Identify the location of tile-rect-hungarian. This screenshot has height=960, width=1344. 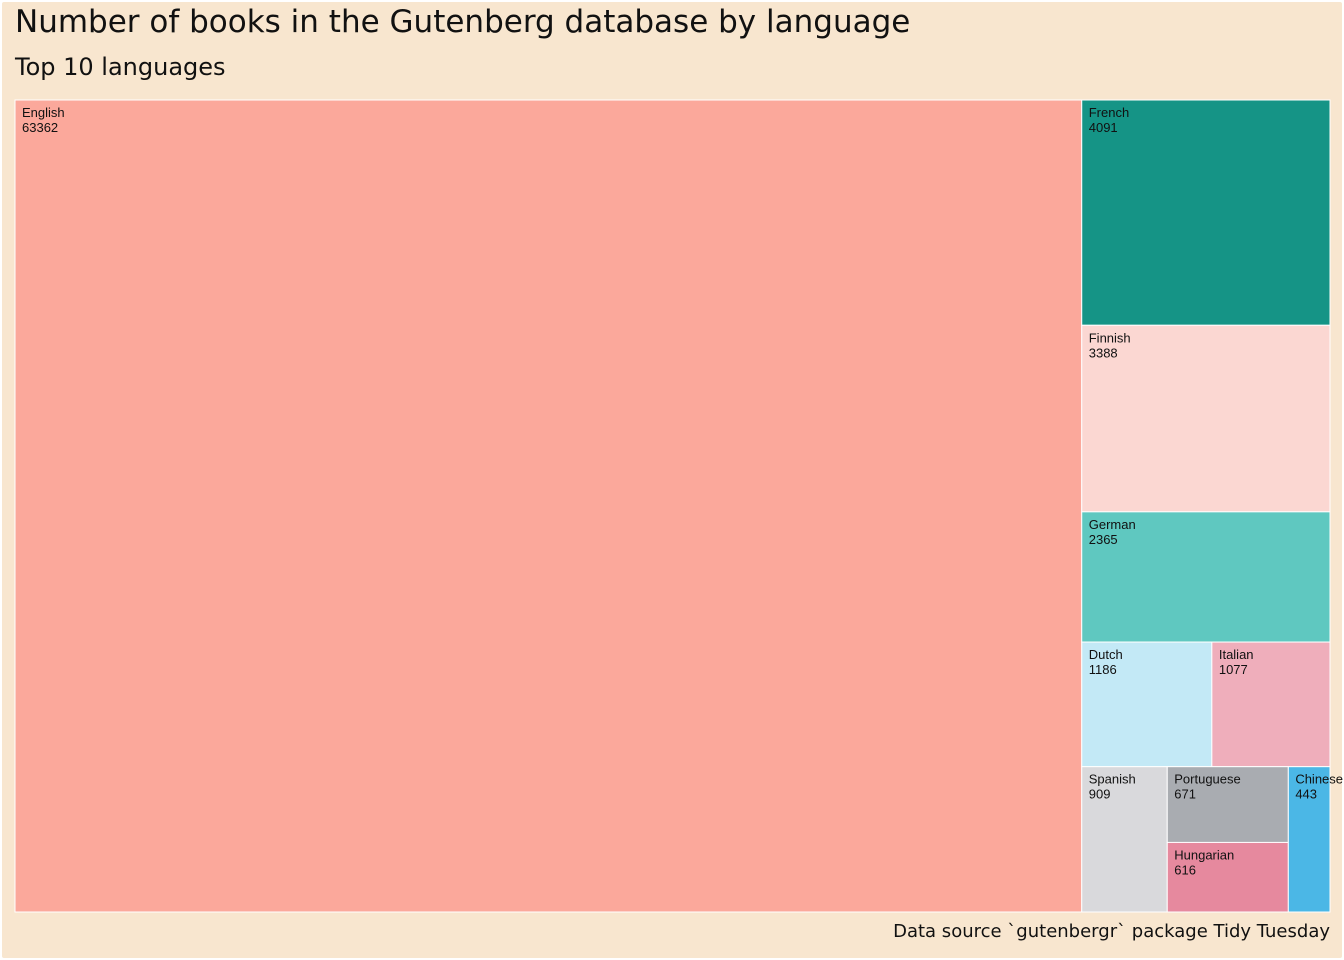
(1227, 877).